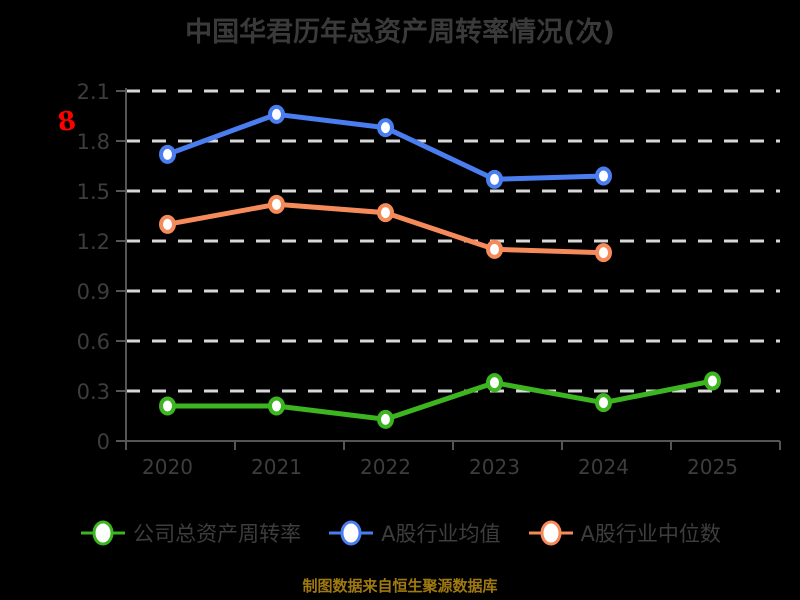 The image size is (800, 600). I want to click on legend-label-industry-mean: A股行业均值, so click(441, 534).